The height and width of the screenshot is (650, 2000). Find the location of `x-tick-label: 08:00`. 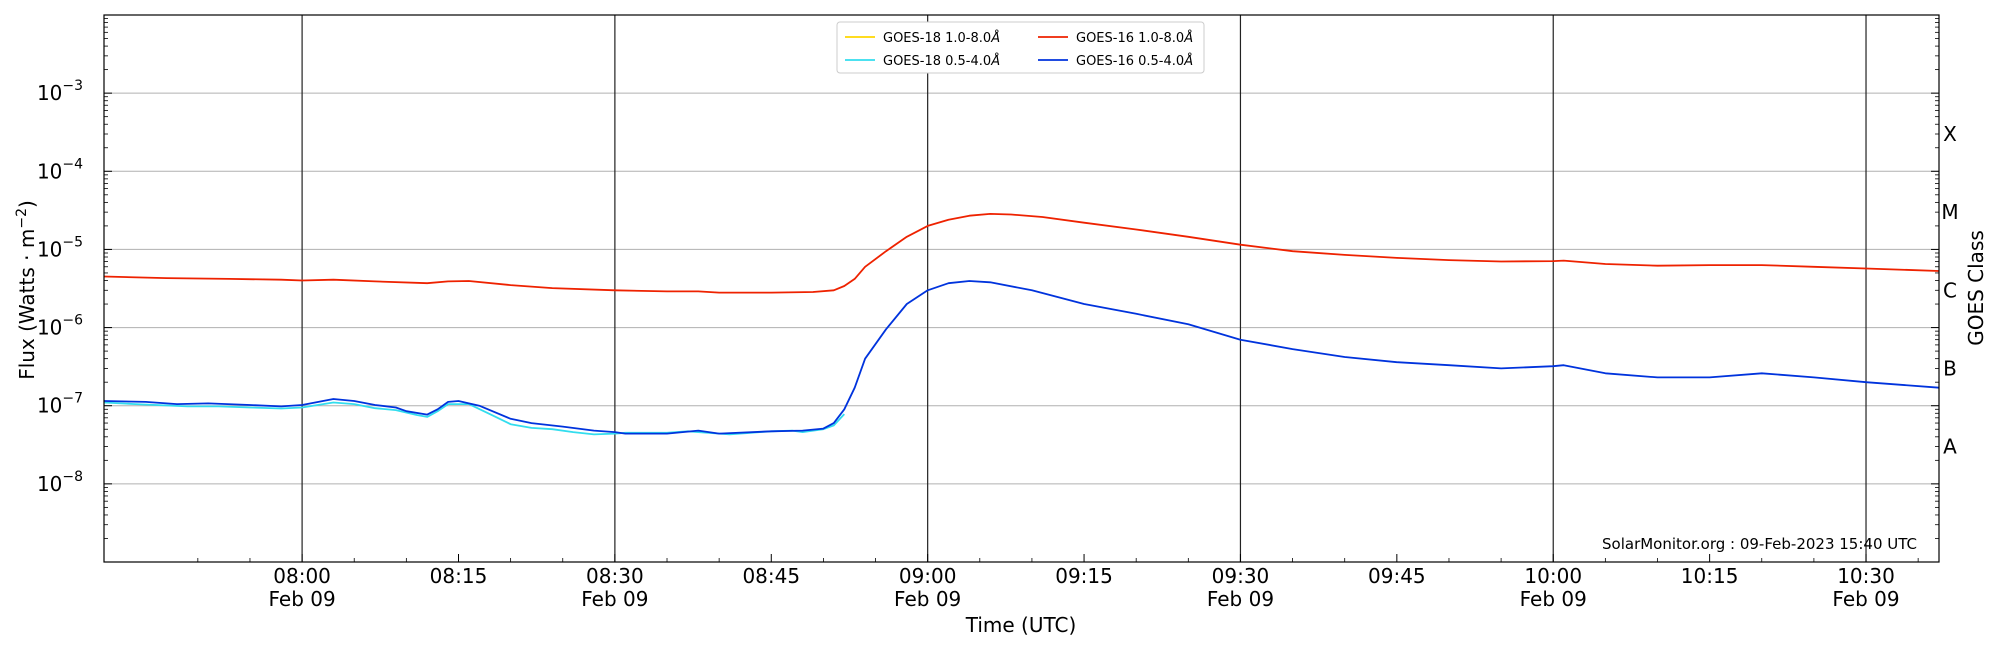

x-tick-label: 08:00 is located at coordinates (302, 576).